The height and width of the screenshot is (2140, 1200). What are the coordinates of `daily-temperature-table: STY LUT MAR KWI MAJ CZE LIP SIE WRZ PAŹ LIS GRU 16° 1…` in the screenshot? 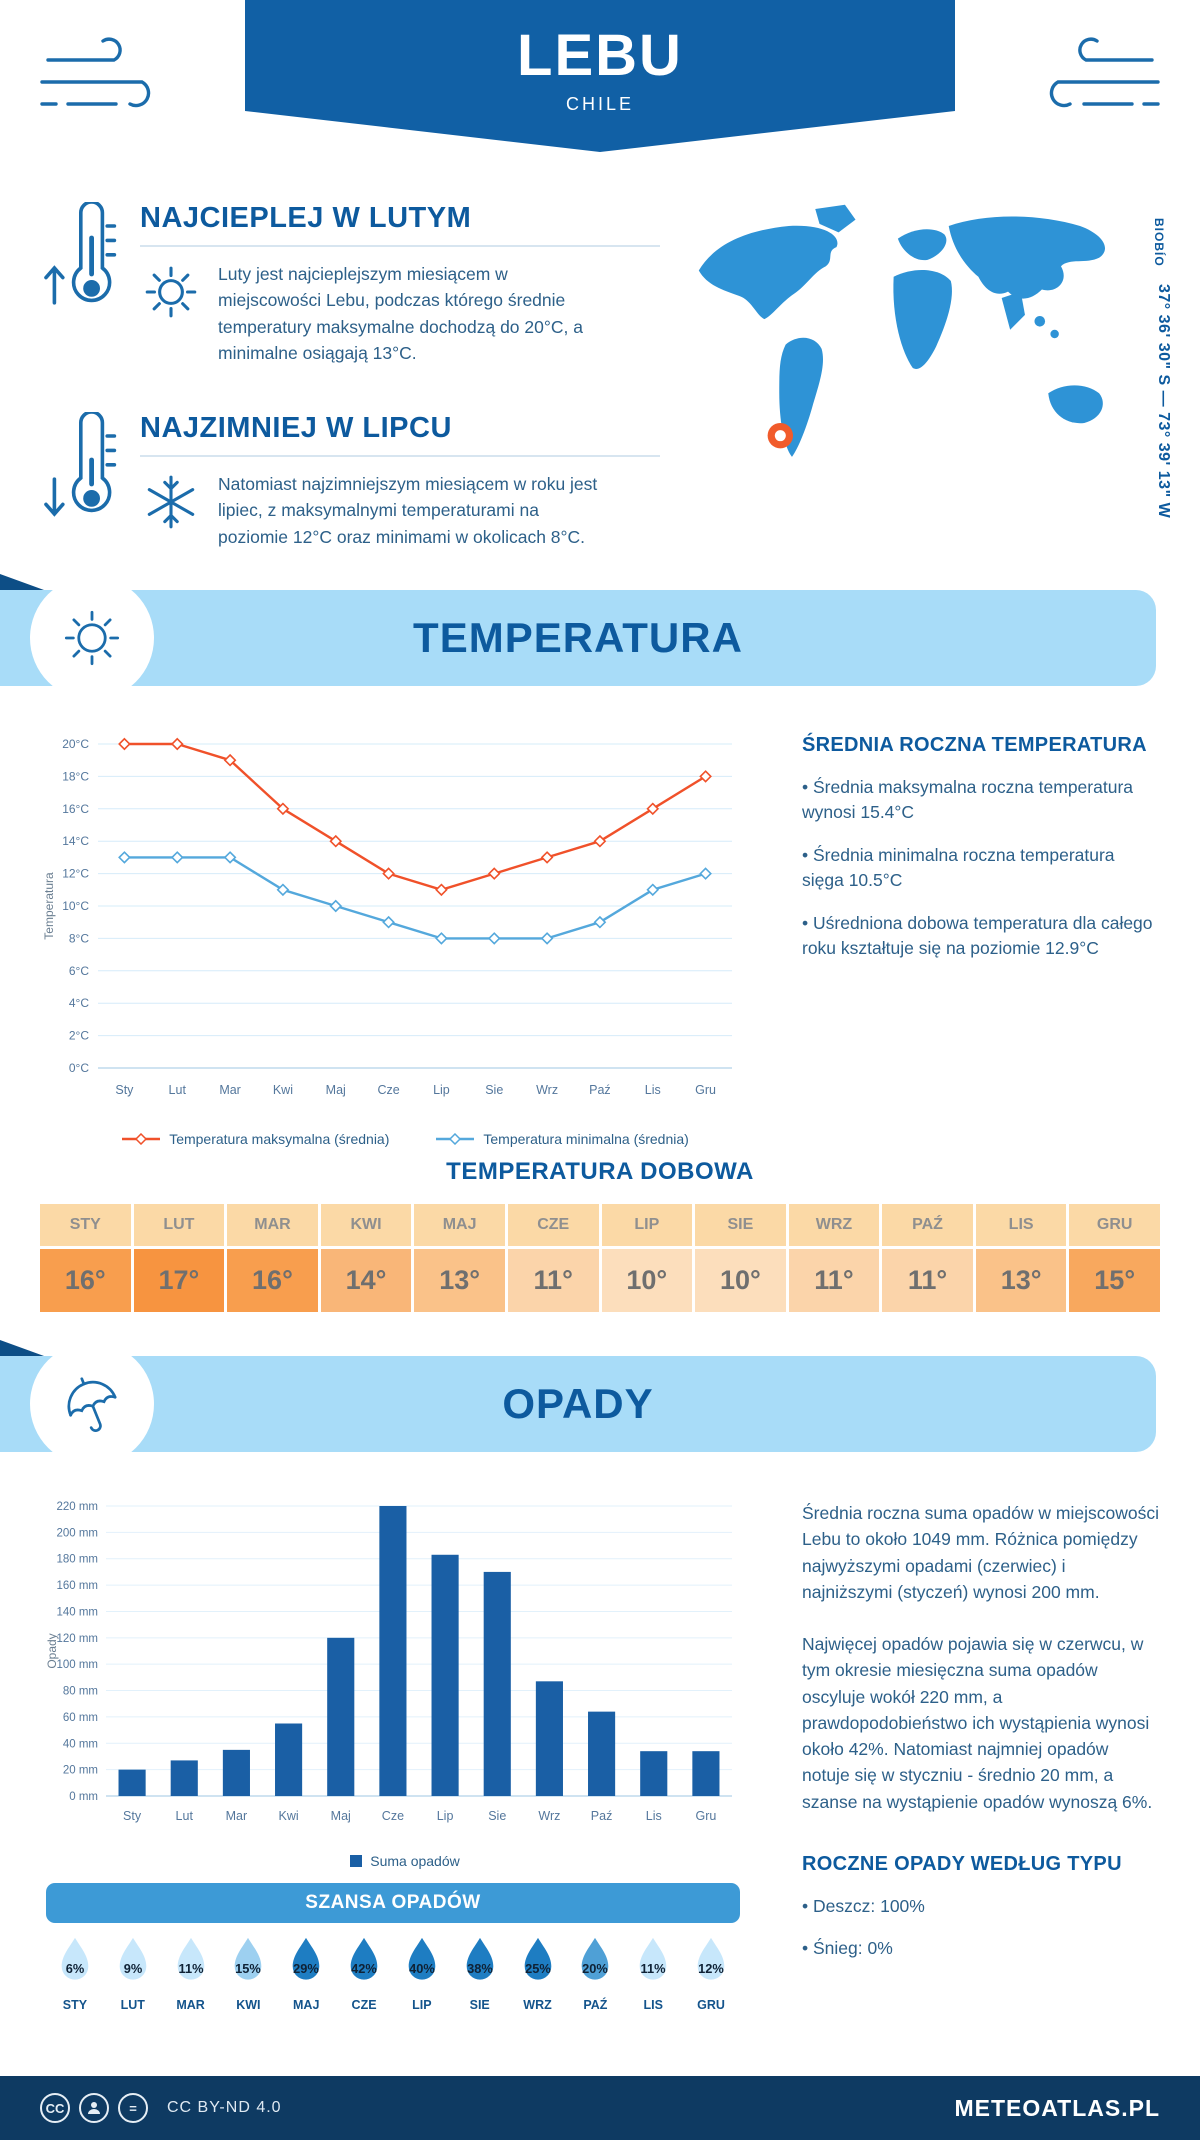 It's located at (600, 1258).